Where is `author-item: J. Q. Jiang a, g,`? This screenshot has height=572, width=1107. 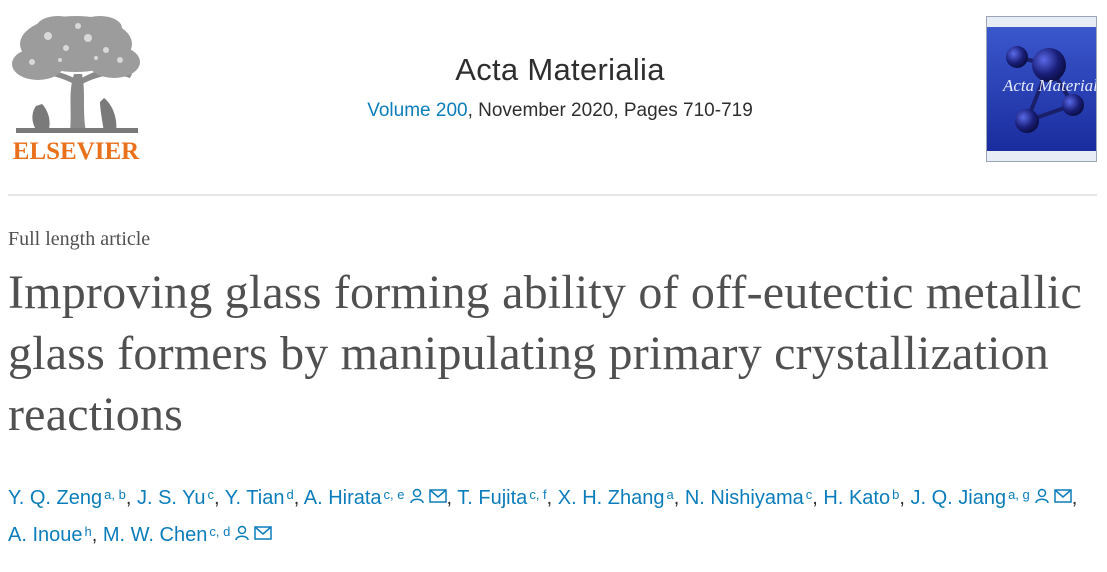 author-item: J. Q. Jiang a, g, is located at coordinates (994, 498).